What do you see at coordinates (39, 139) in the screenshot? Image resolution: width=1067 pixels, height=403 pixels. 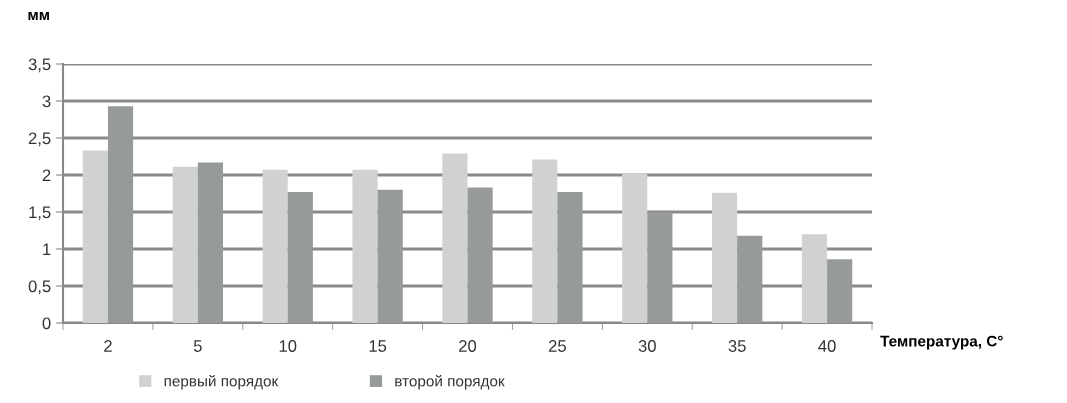 I see `y-tick-label: 2,5` at bounding box center [39, 139].